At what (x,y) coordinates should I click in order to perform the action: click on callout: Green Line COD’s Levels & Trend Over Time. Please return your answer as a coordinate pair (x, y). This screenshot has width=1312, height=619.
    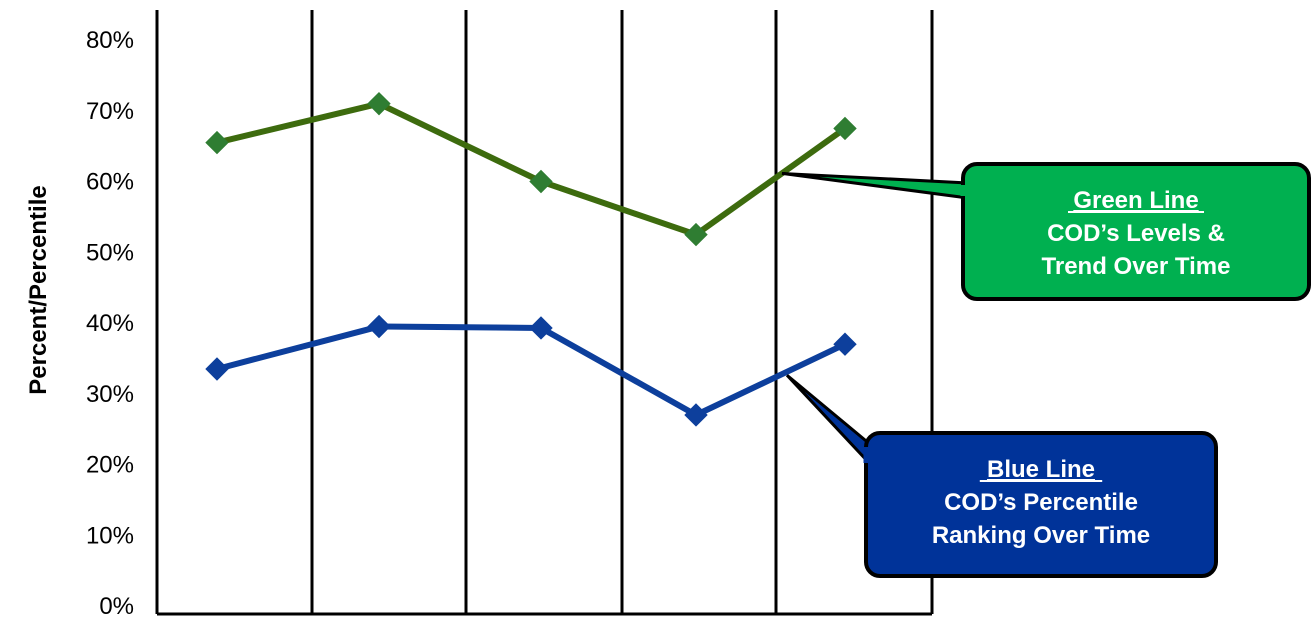
    Looking at the image, I should click on (1046, 231).